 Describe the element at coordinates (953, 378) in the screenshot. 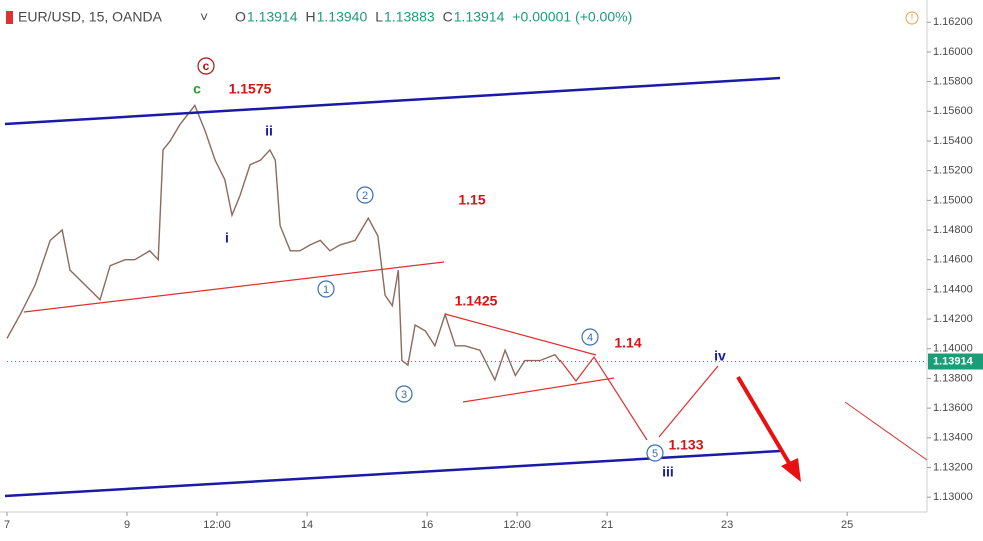

I see `y-tick-label: 1.13800` at that location.